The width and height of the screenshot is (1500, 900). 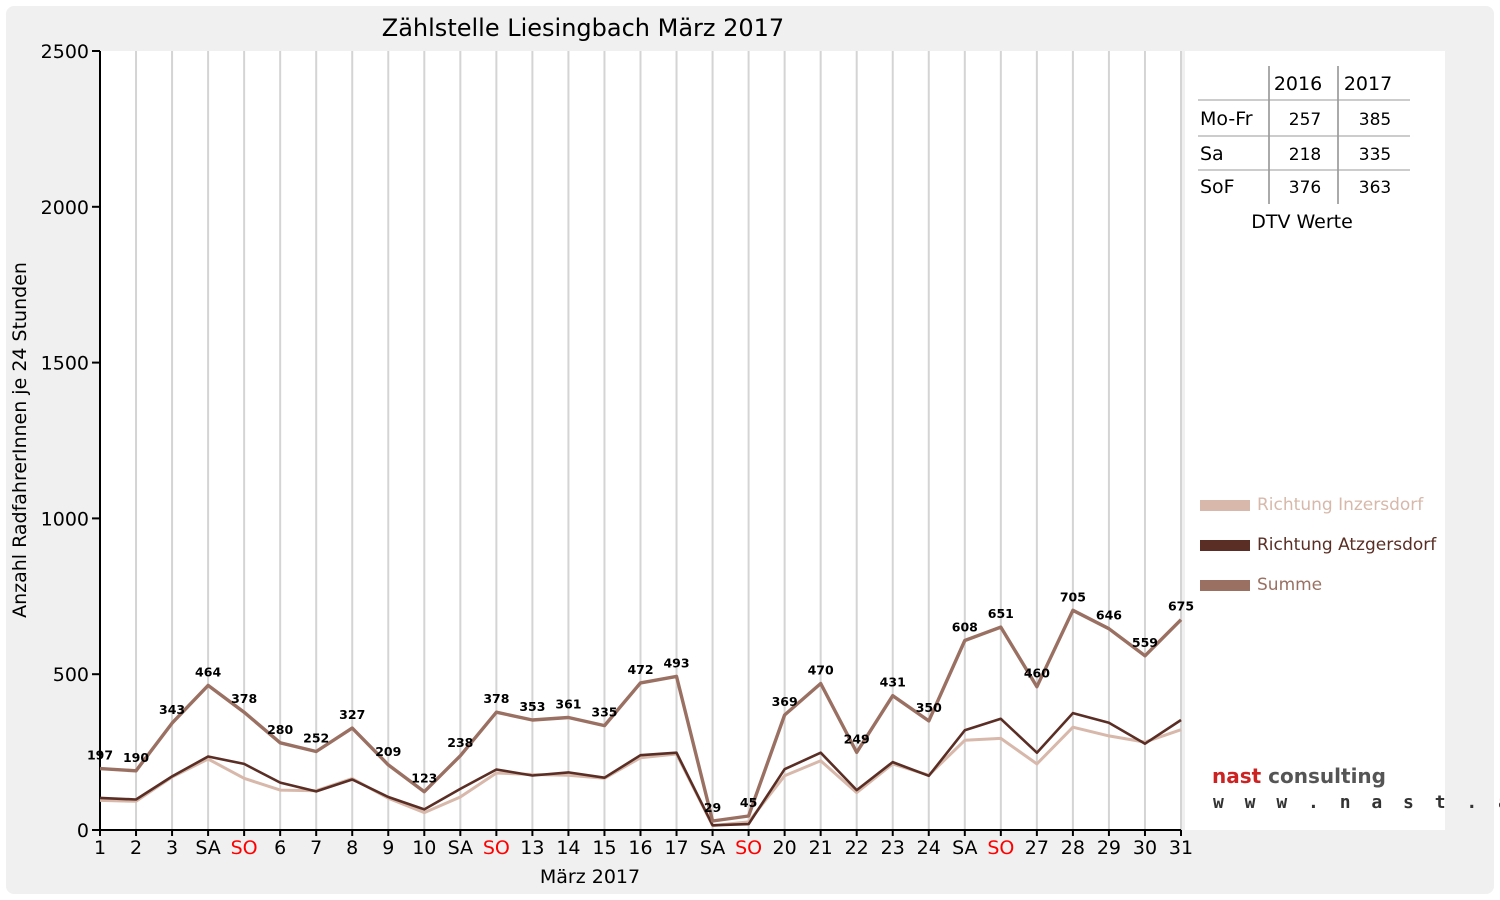 What do you see at coordinates (1302, 222) in the screenshot?
I see `table-caption: DTV Werte` at bounding box center [1302, 222].